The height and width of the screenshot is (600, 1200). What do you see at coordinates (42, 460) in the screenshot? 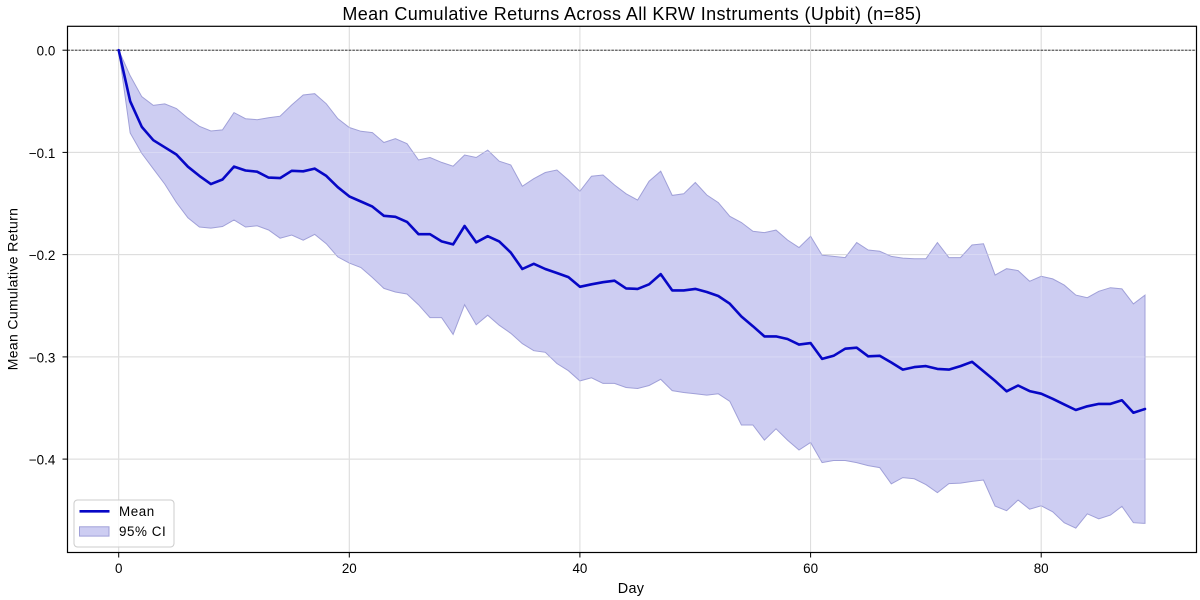
I see `svg-text: −0.4` at bounding box center [42, 460].